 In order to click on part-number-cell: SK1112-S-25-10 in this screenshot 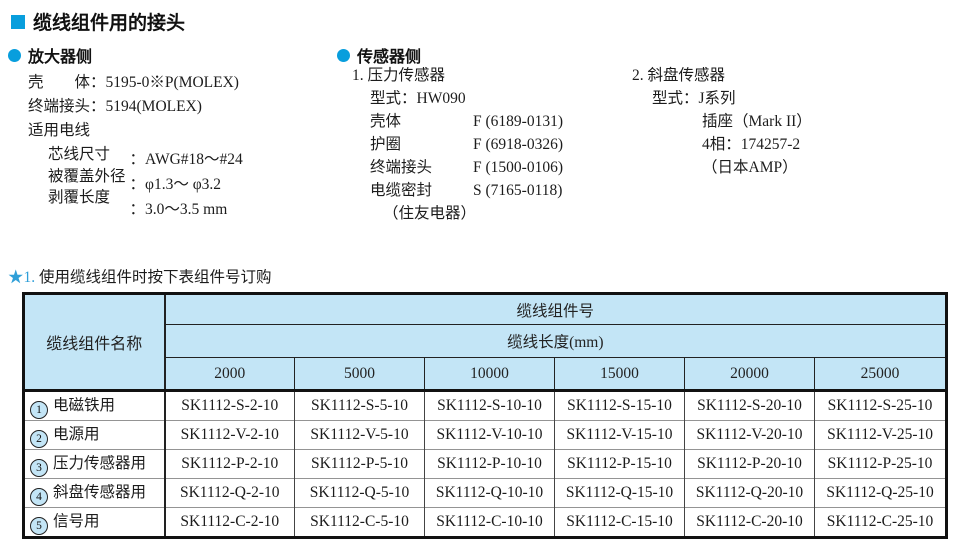, I will do `click(880, 405)`.